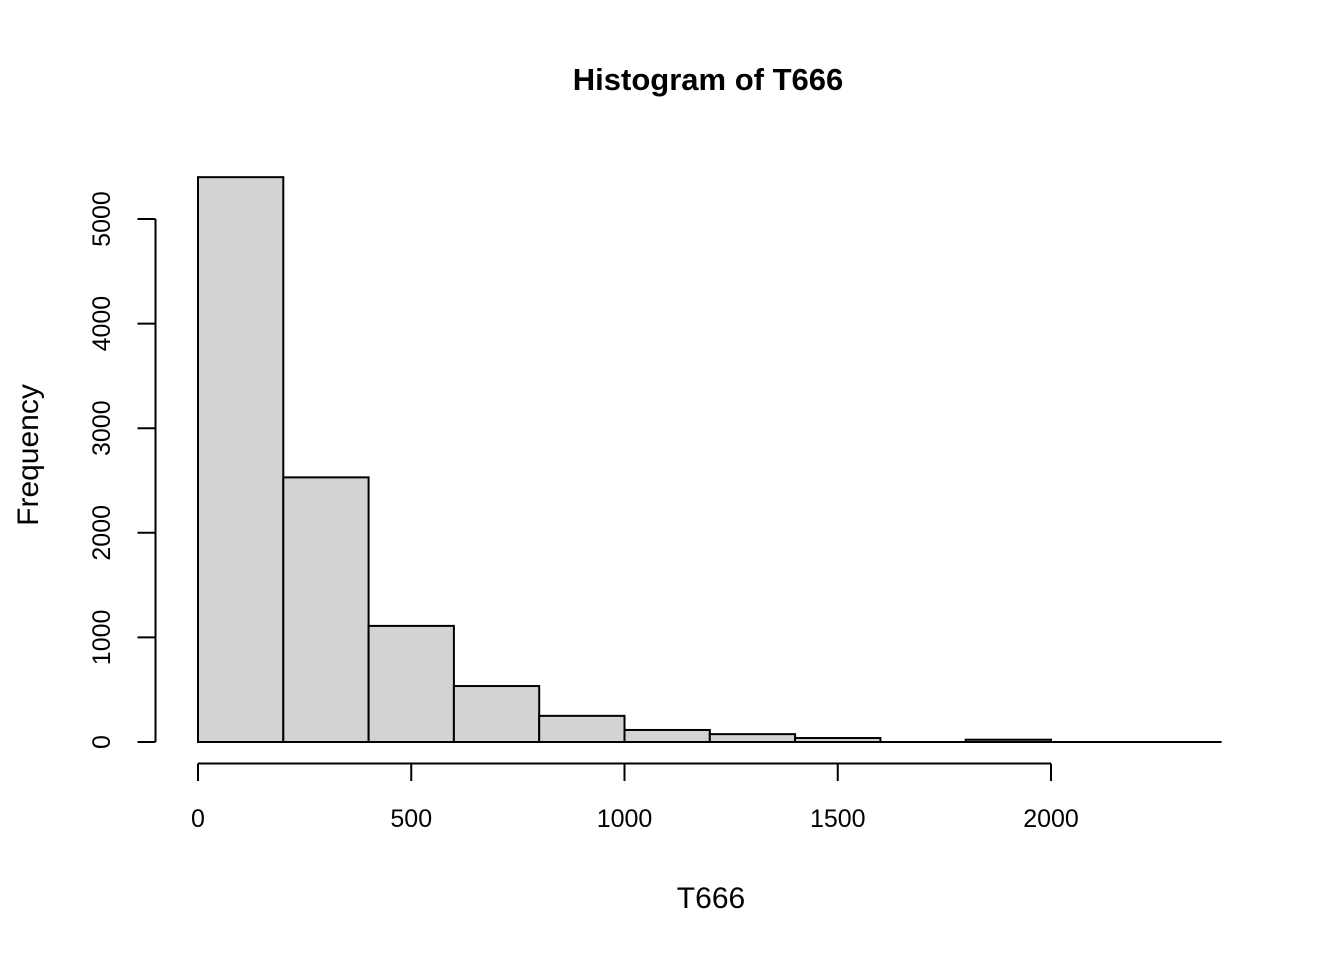 This screenshot has height=960, width=1344. I want to click on x-tick-label: 0, so click(198, 819).